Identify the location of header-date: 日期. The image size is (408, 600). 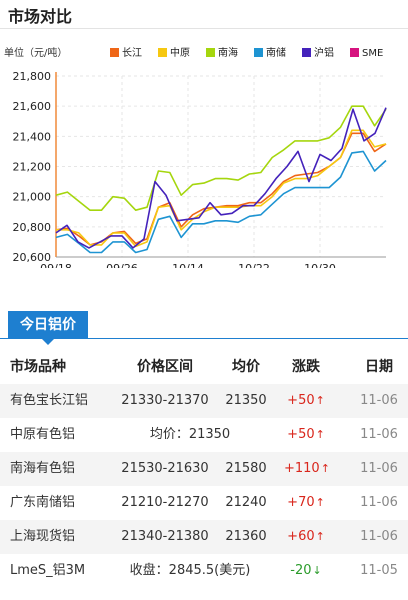
(379, 367).